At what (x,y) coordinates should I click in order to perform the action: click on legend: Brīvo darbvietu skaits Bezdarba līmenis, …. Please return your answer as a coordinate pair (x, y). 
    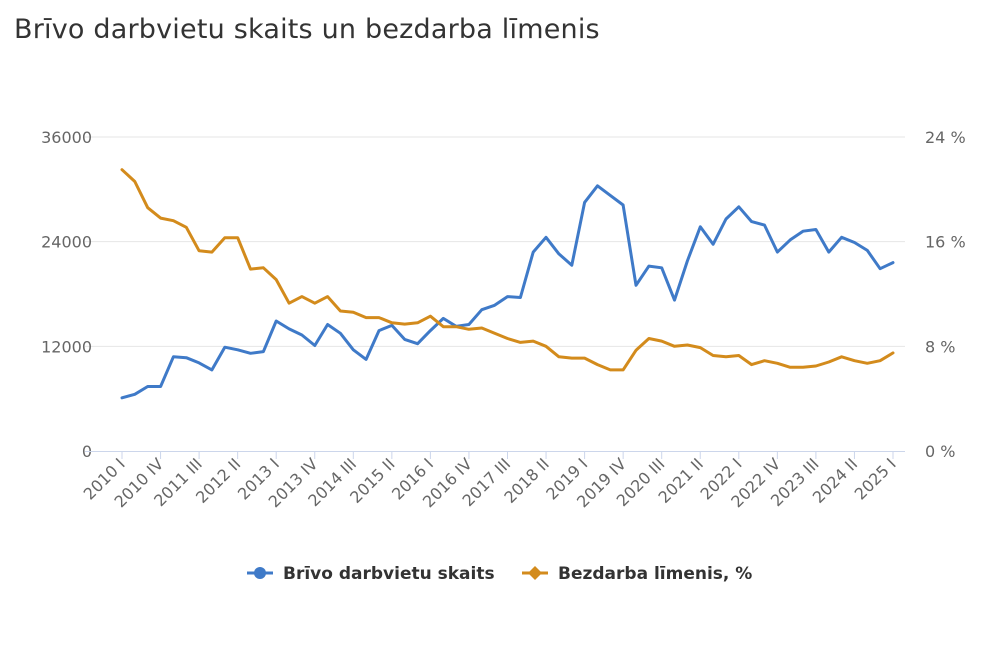
    Looking at the image, I should click on (499, 574).